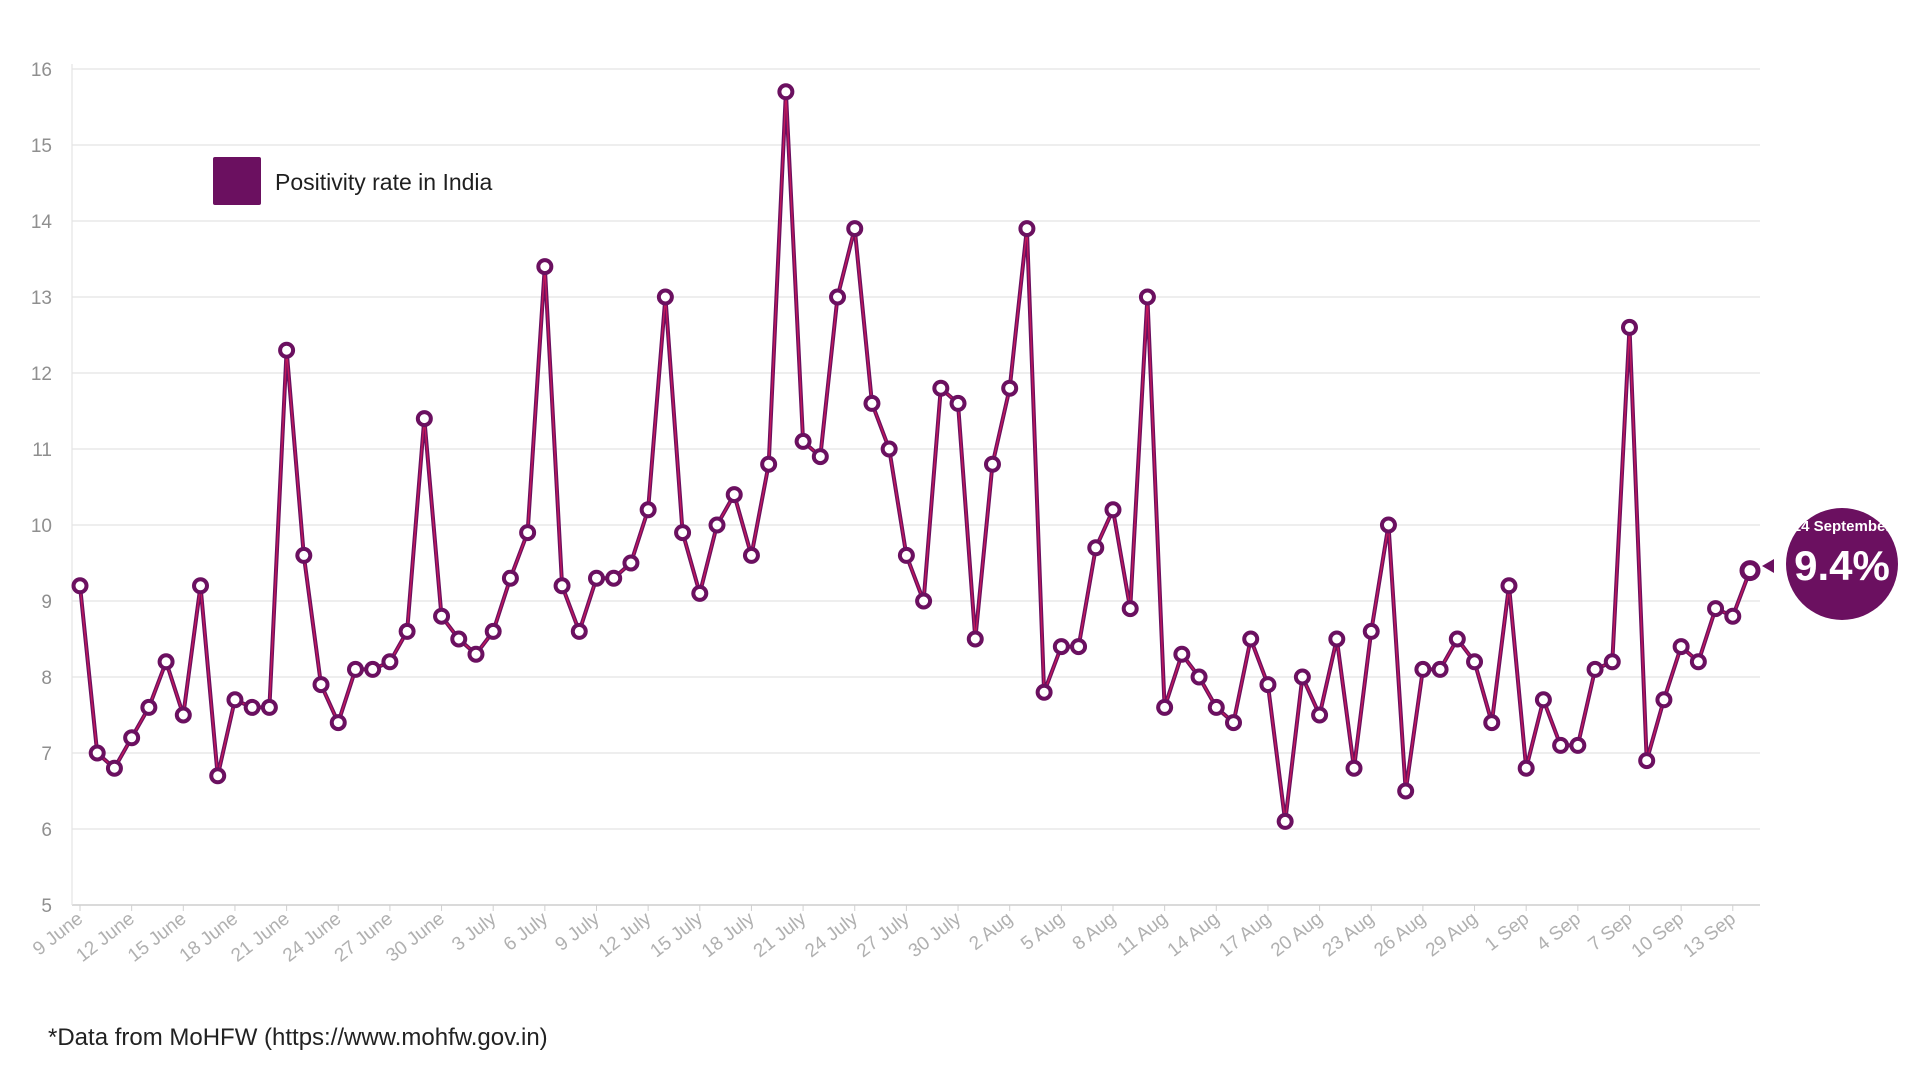  What do you see at coordinates (831, 935) in the screenshot?
I see `x-tick-label: 24 July` at bounding box center [831, 935].